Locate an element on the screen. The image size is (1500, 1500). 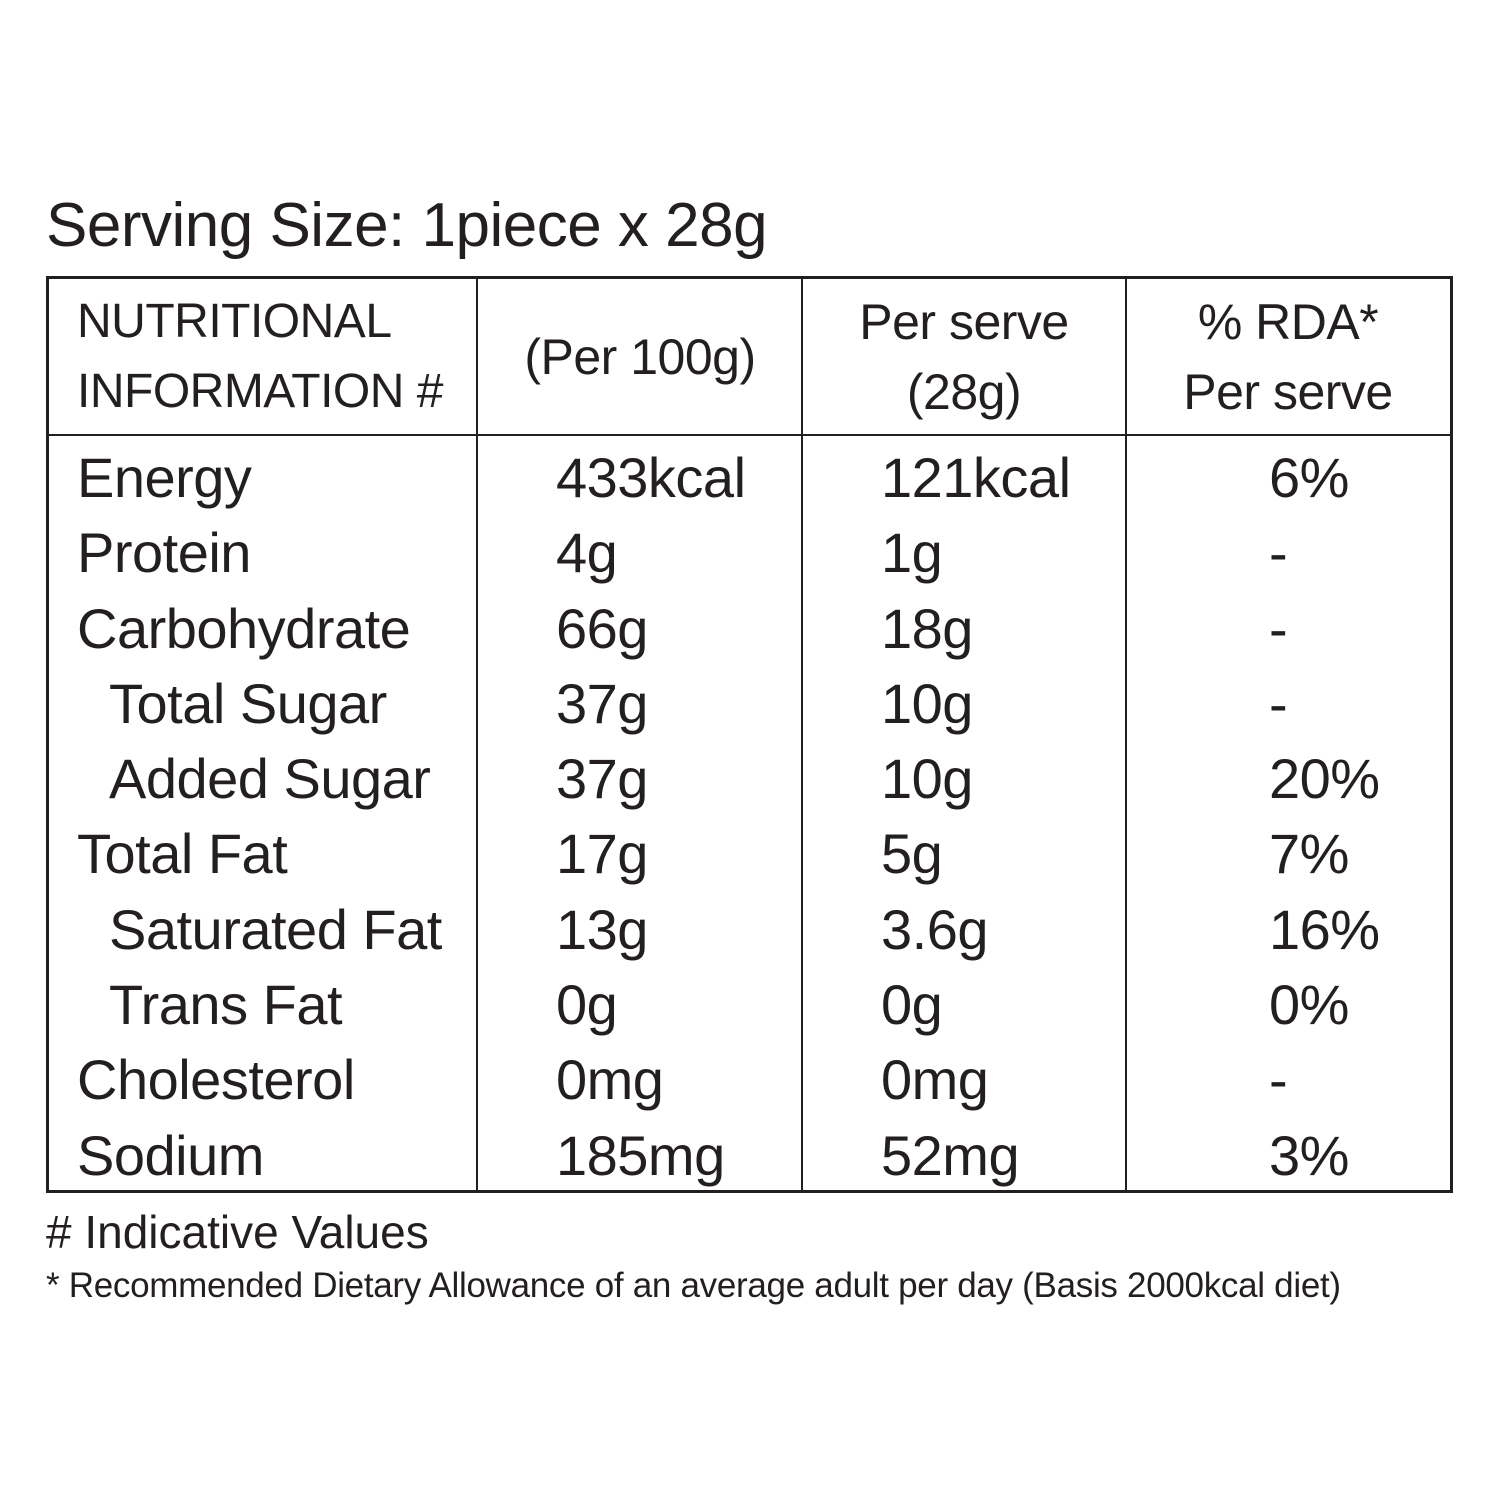
header-line: % RDA* is located at coordinates (1288, 321).